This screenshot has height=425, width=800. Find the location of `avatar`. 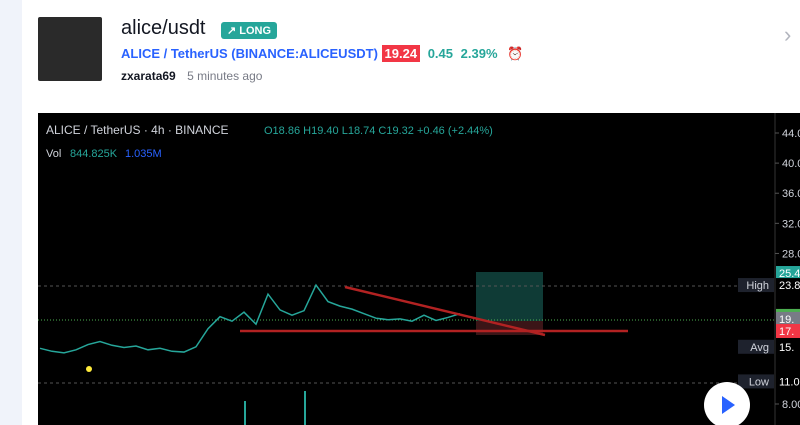

avatar is located at coordinates (70, 49).